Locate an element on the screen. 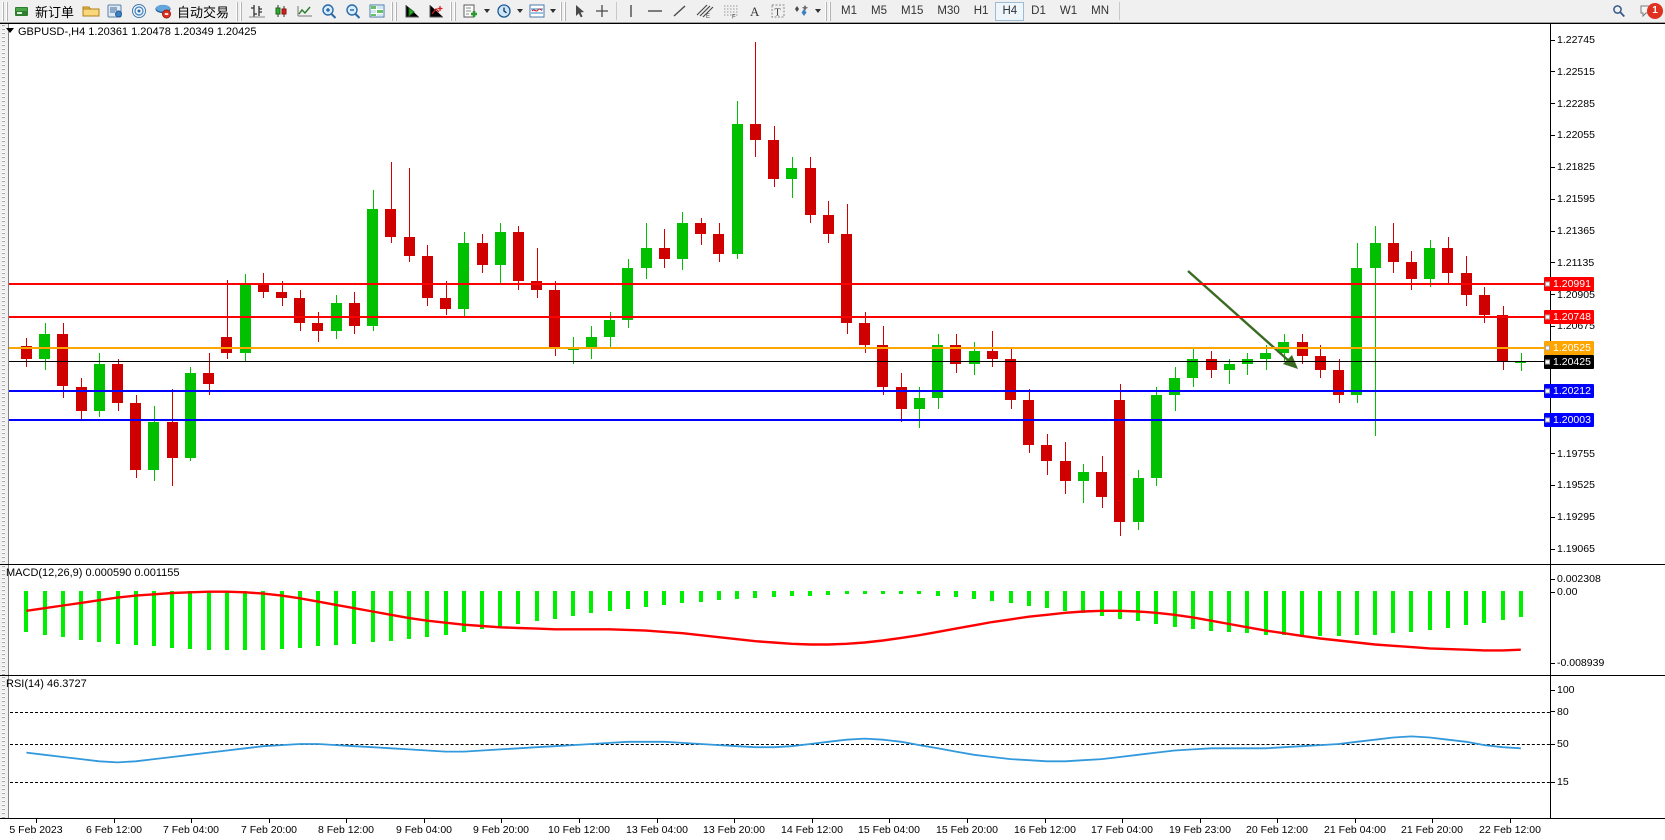 This screenshot has height=840, width=1665. timeframe-h1: H1 is located at coordinates (981, 11).